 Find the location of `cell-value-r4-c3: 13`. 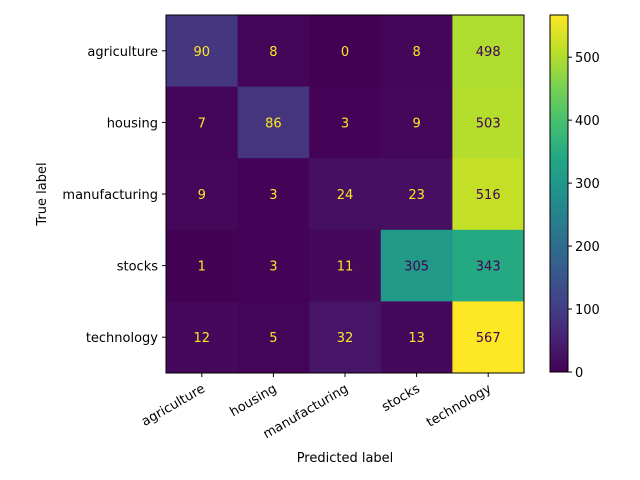

cell-value-r4-c3: 13 is located at coordinates (416, 338).